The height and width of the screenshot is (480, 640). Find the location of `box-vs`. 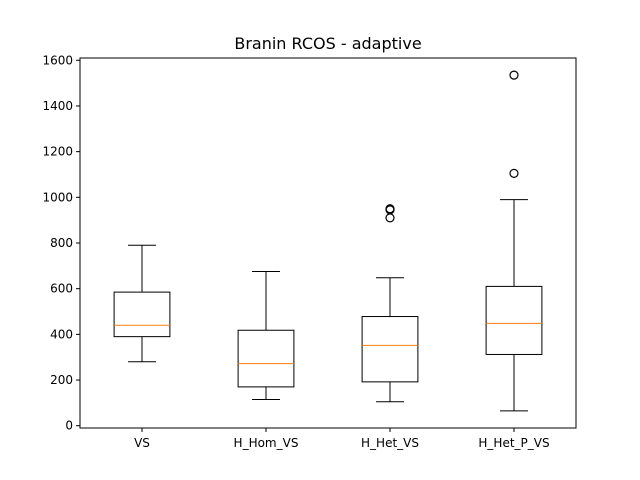

box-vs is located at coordinates (142, 303).